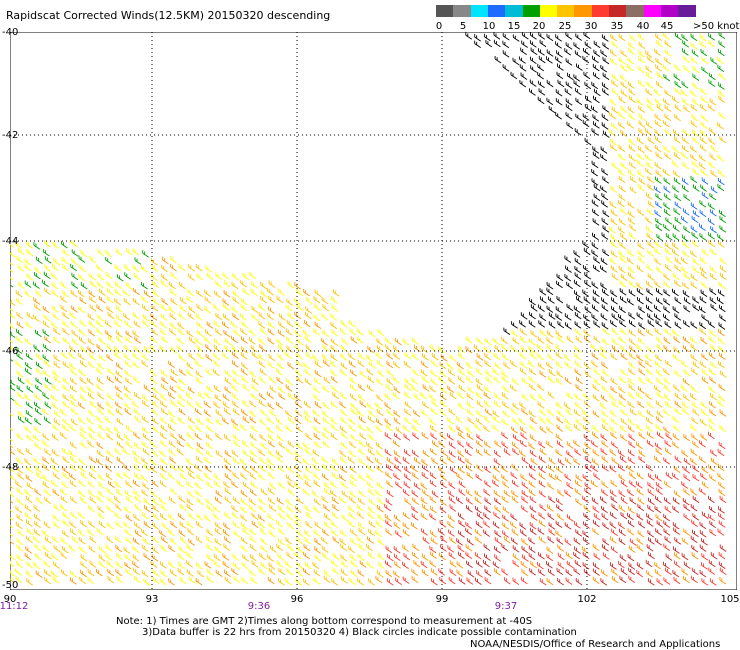 The height and width of the screenshot is (650, 740). I want to click on time-label: 11:12, so click(14, 606).